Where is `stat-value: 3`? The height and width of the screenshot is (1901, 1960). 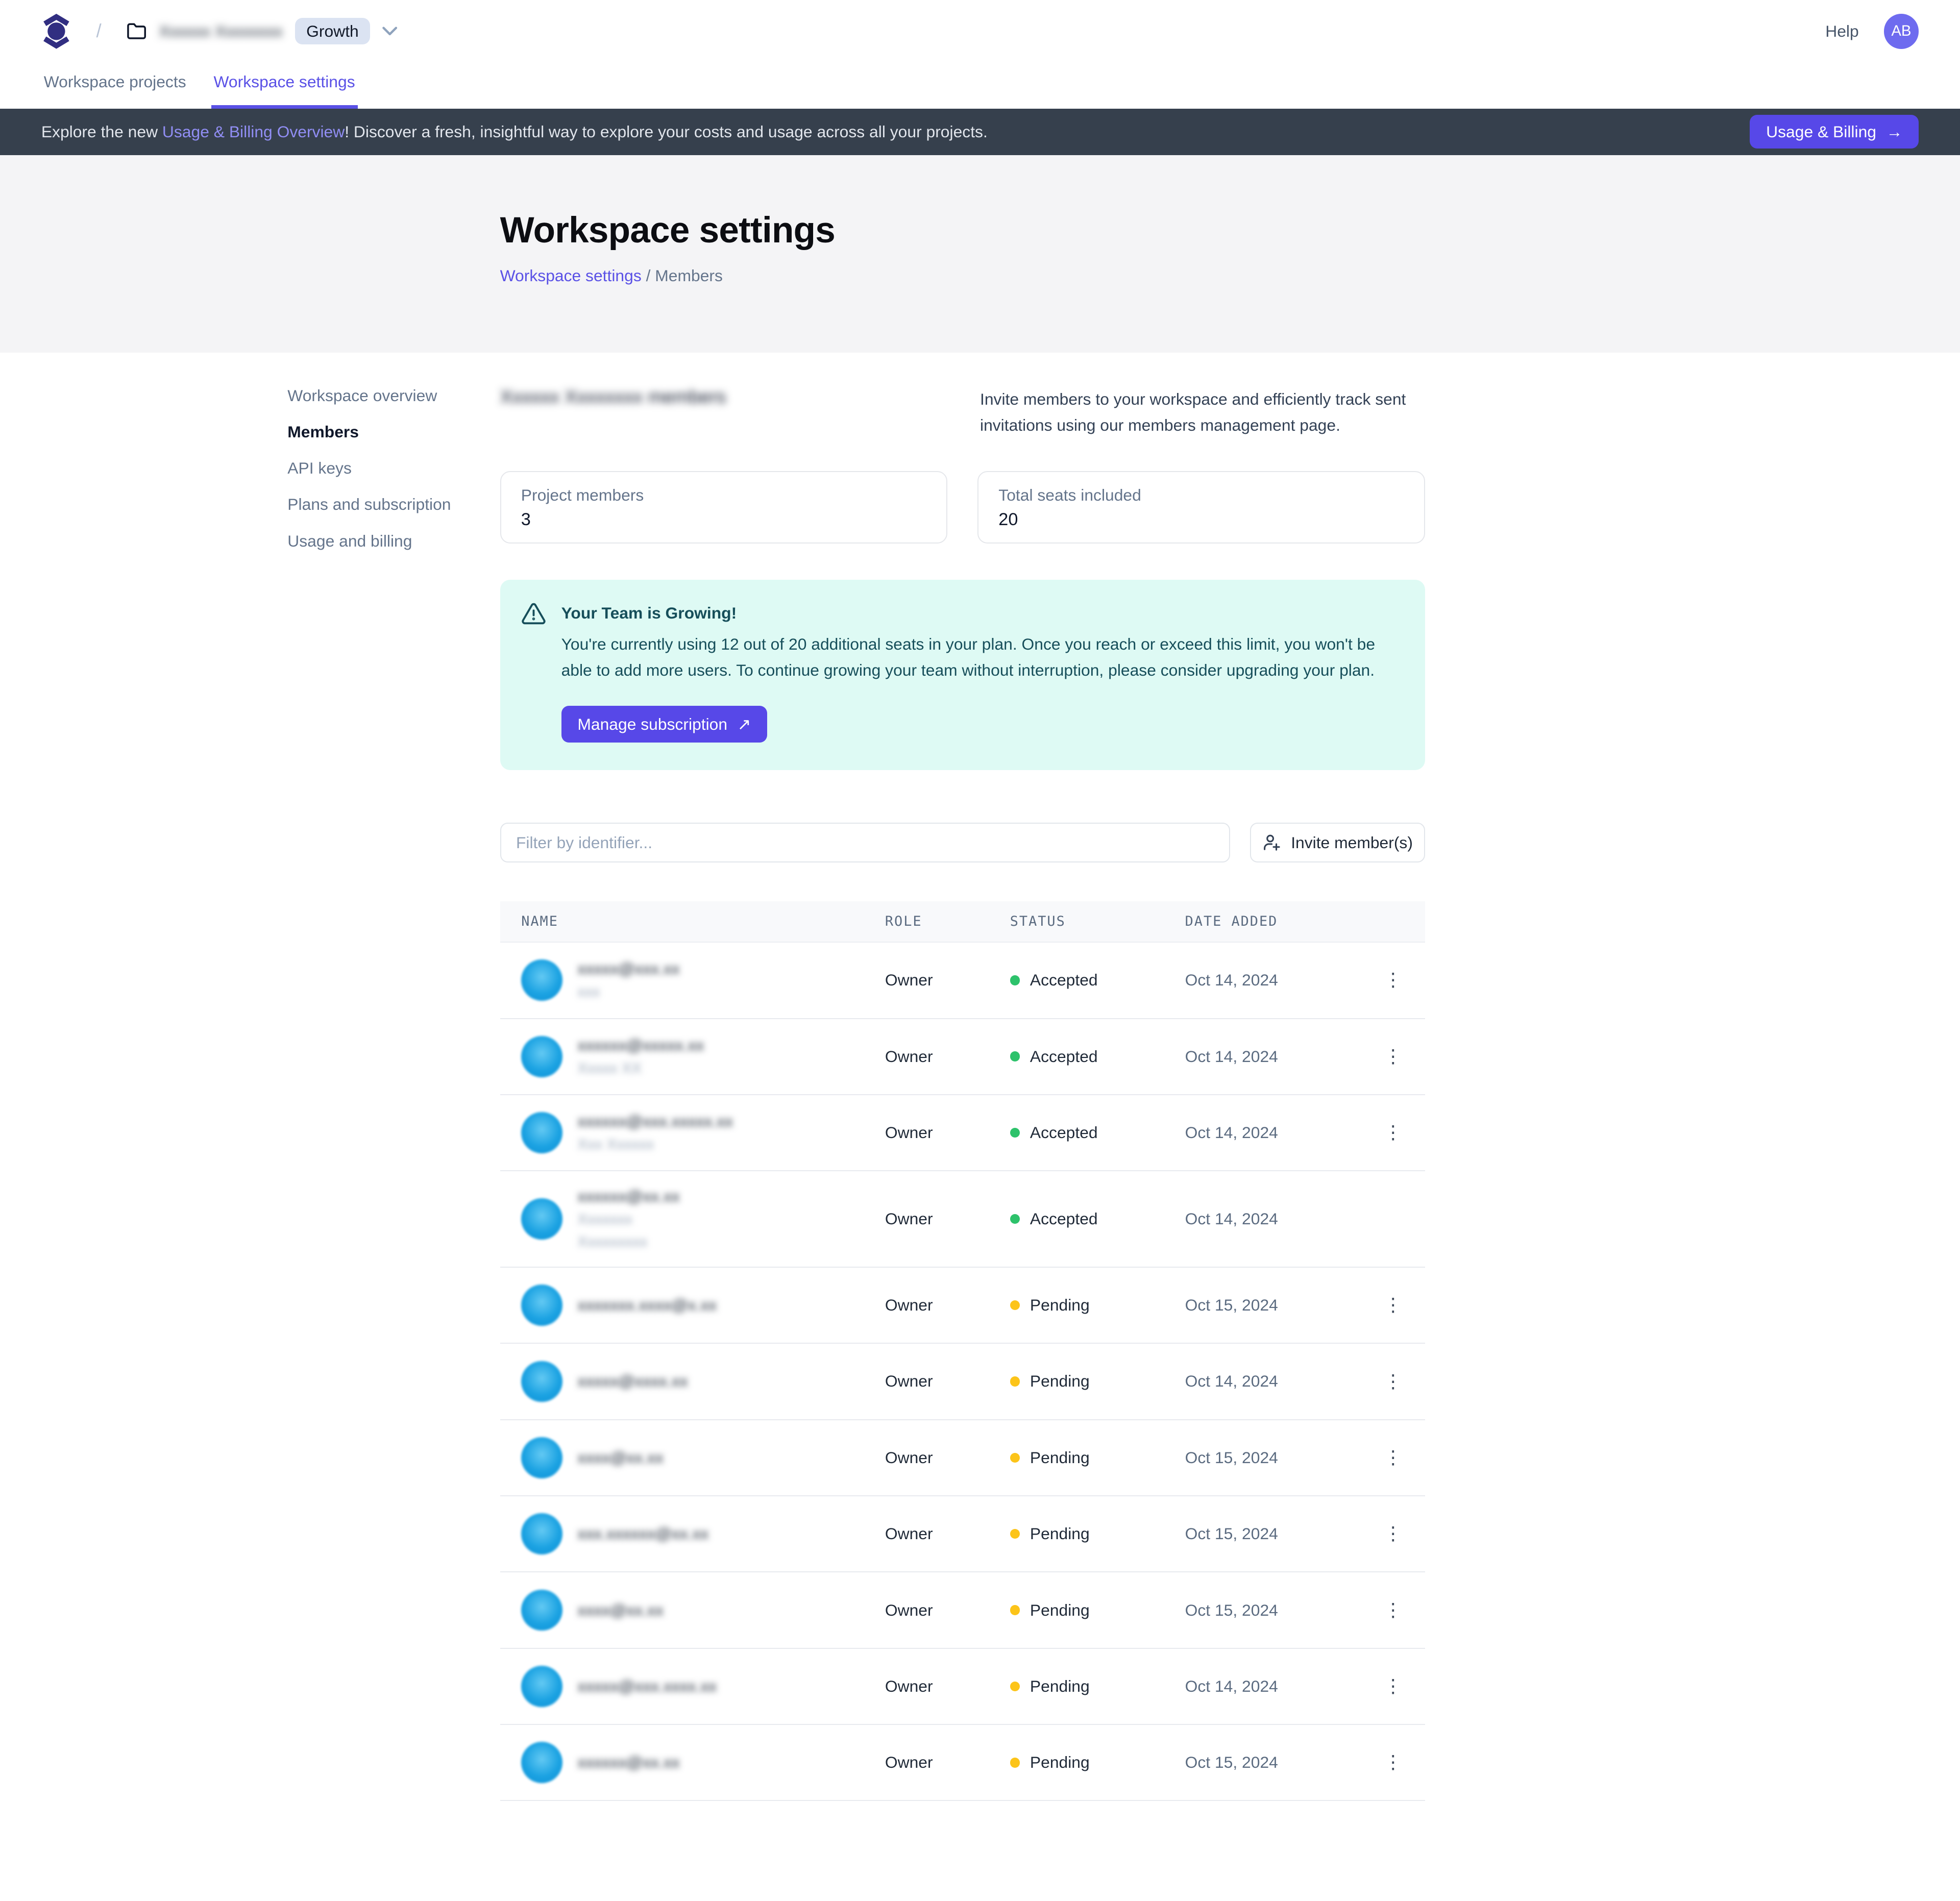
stat-value: 3 is located at coordinates (723, 520).